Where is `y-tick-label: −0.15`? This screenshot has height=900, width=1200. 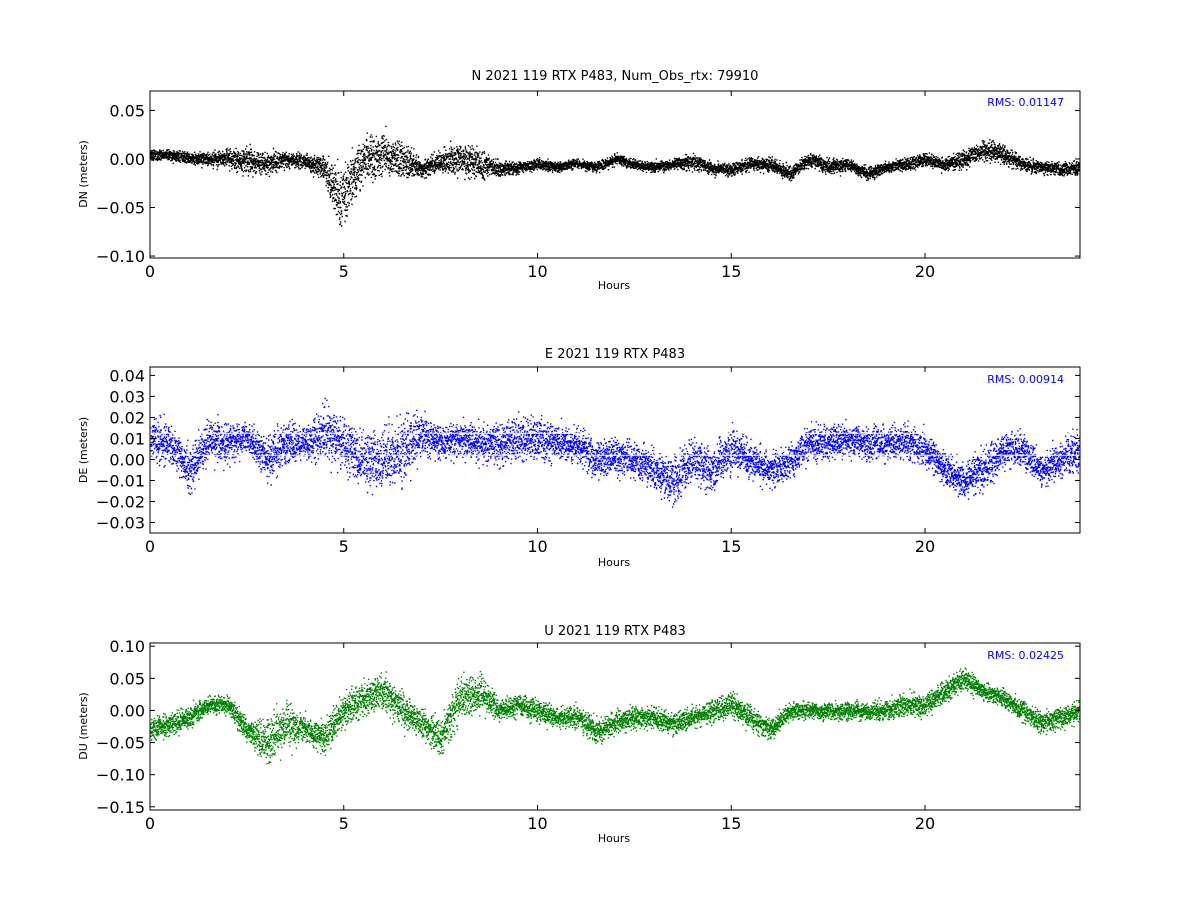
y-tick-label: −0.15 is located at coordinates (120, 807).